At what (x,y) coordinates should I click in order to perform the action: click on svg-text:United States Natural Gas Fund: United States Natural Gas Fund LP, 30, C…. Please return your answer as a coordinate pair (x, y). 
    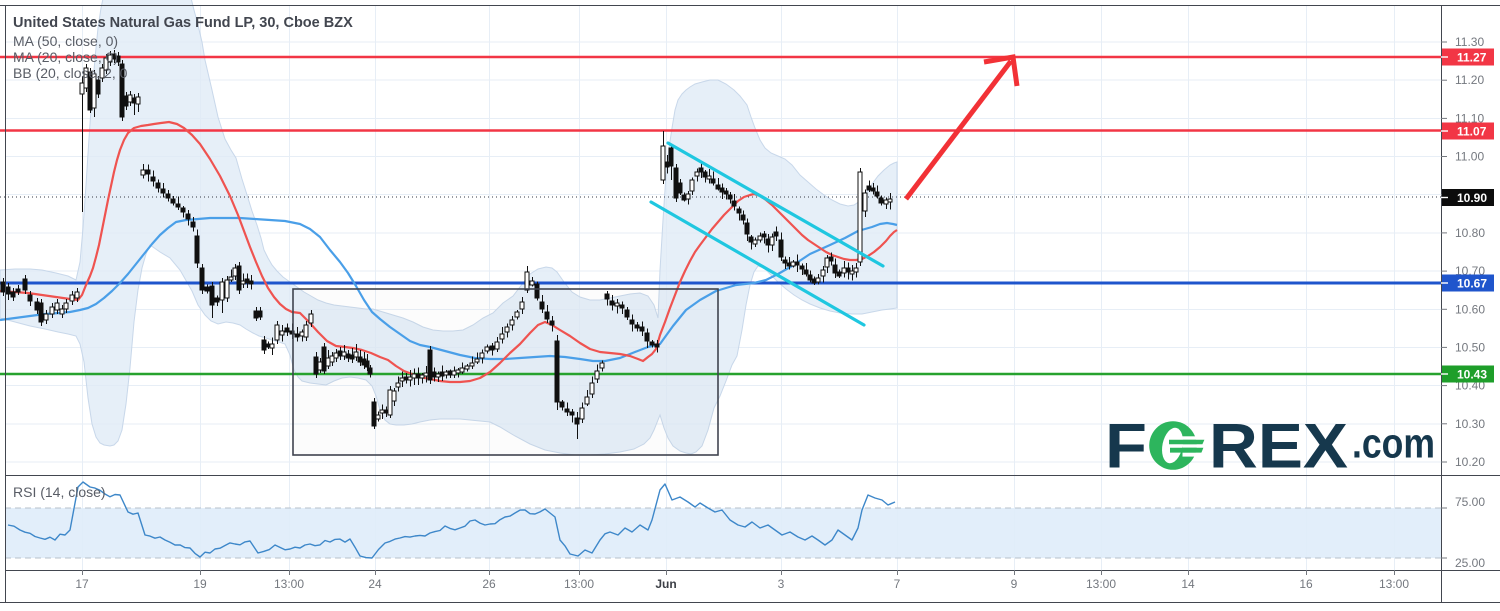
    Looking at the image, I should click on (183, 23).